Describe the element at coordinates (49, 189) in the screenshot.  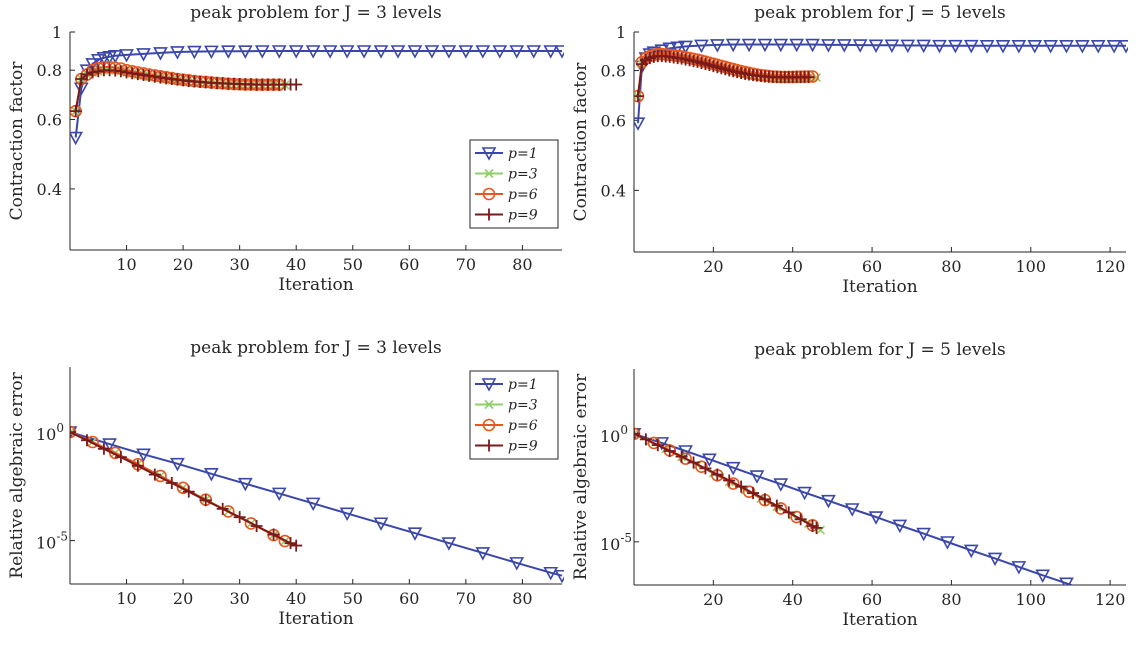
I see `y-tick-label: 0.4` at that location.